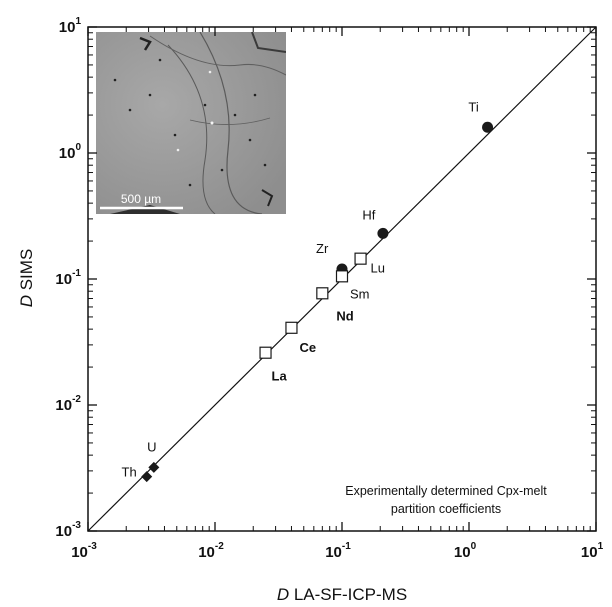 This screenshot has width=612, height=607. I want to click on x-axis-title-text: LA-SF-ICP-MS, so click(348, 594).